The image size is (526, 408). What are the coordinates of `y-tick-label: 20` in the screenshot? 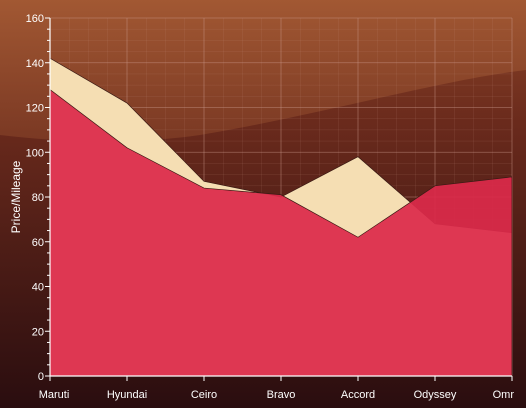 It's located at (38, 332).